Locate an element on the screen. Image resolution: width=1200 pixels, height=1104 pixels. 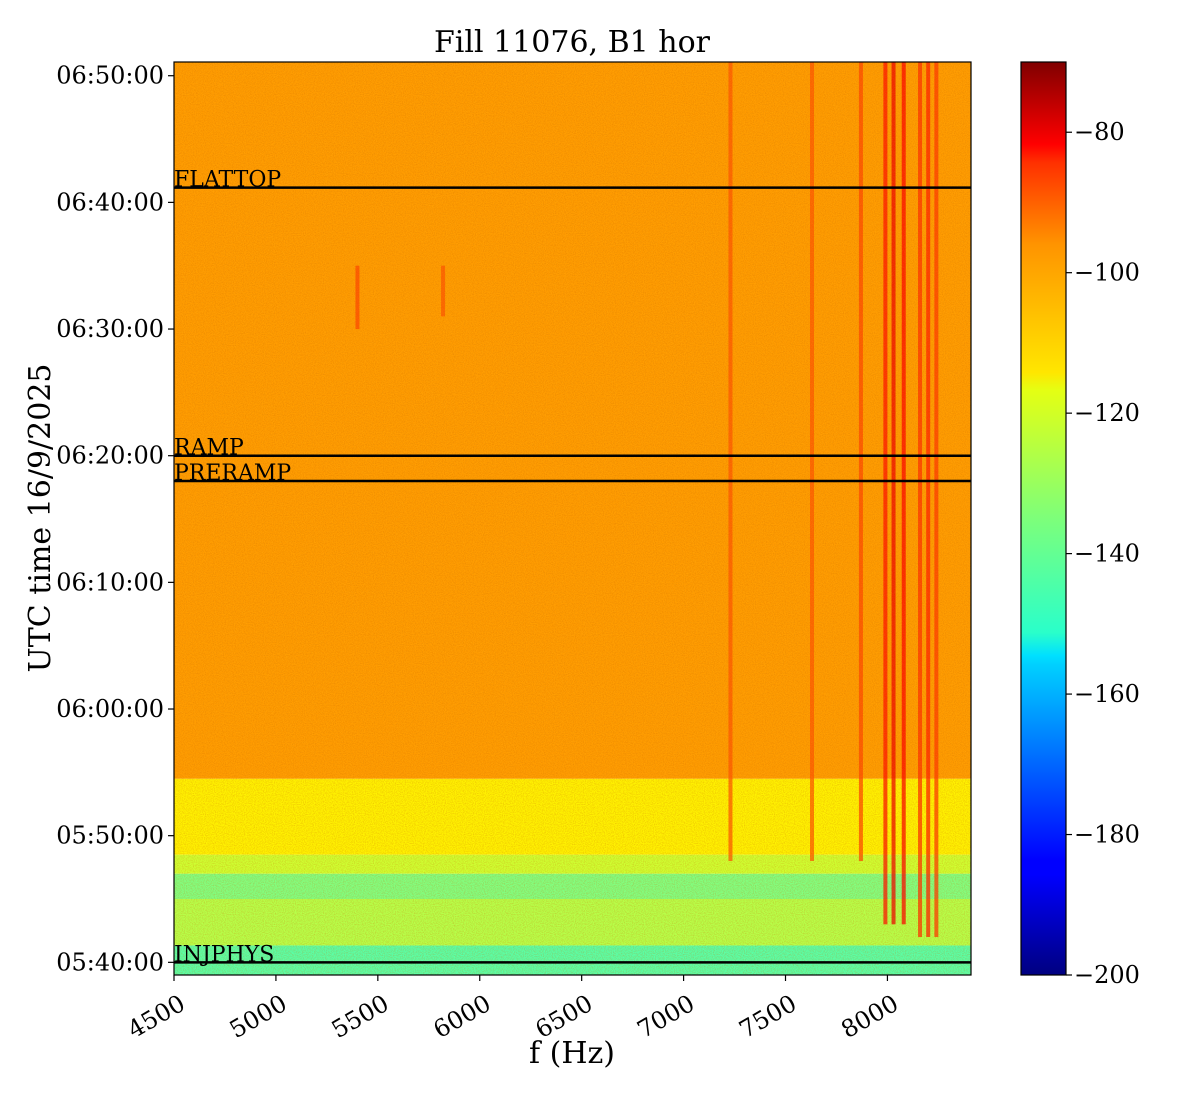
colorbar-tick-label-4: −160 is located at coordinates (1107, 694).